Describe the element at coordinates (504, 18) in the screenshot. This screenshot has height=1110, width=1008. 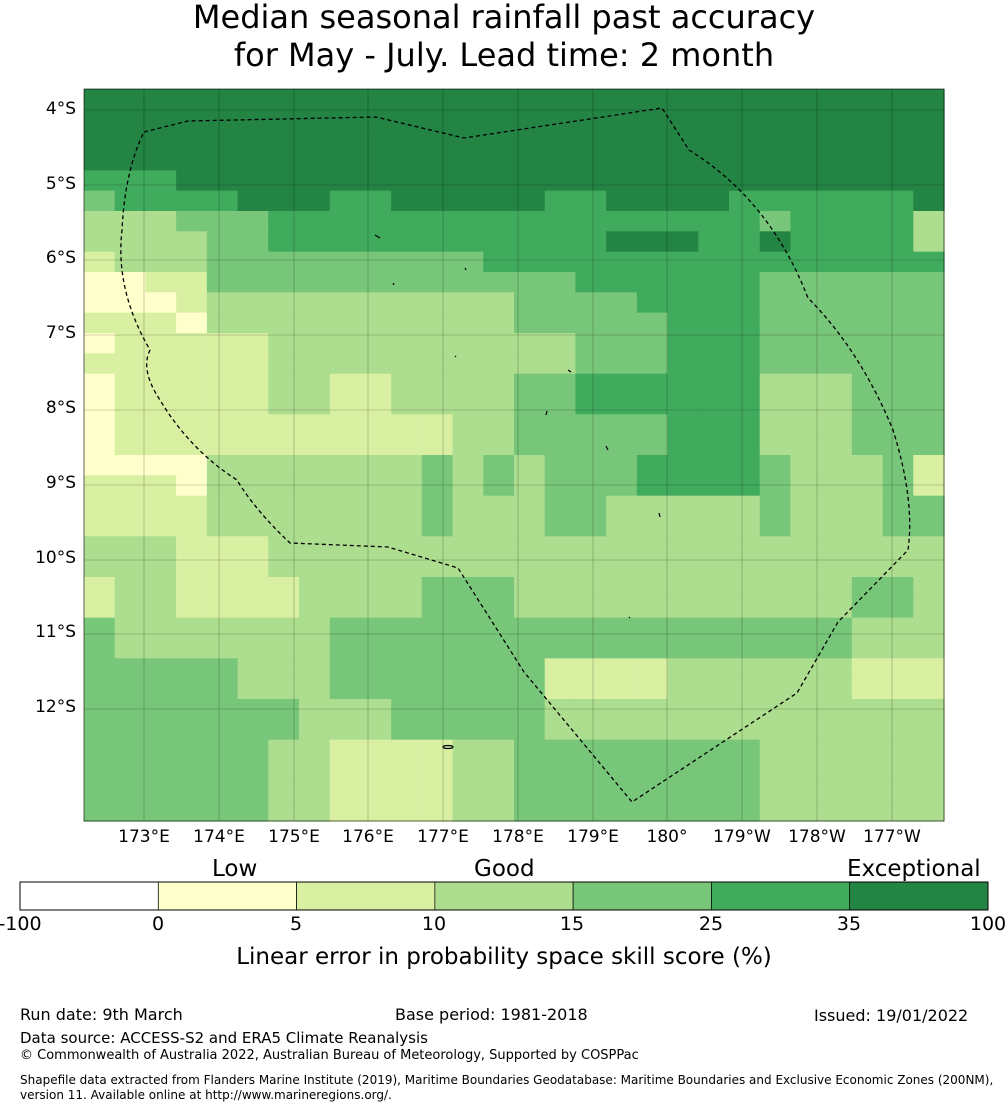
I see `map-title-line1: Median seasonal rainfall past accuracy` at that location.